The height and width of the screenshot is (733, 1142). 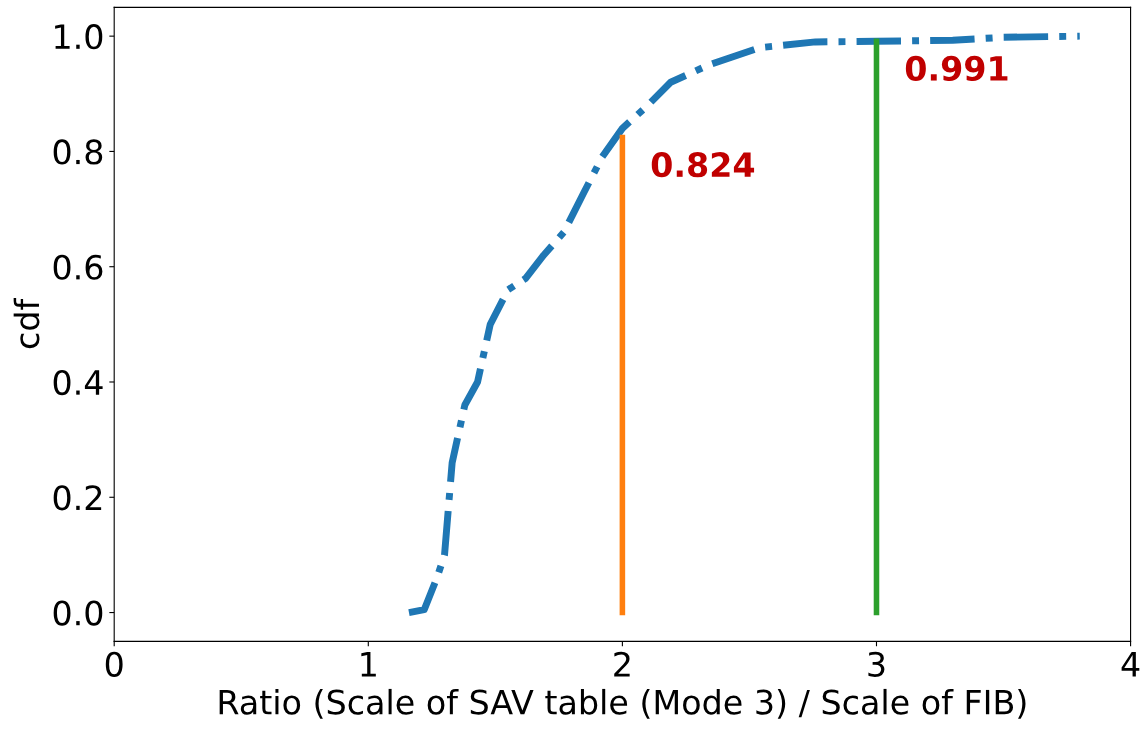 I want to click on y-tick-label: 0.8, so click(x=78, y=152).